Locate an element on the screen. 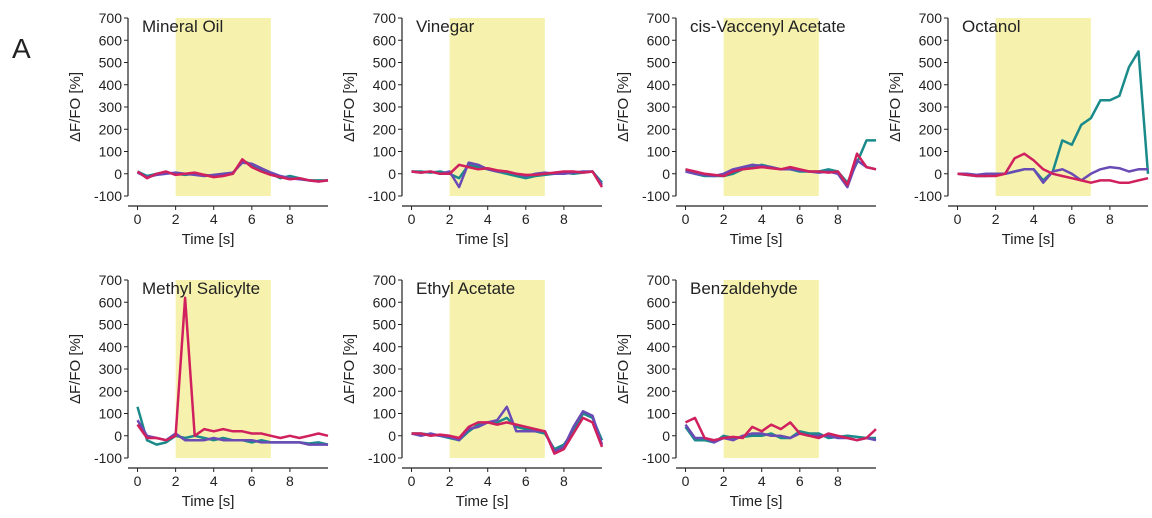 The image size is (1152, 518). subplot-title: Mineral Oil is located at coordinates (182, 26).